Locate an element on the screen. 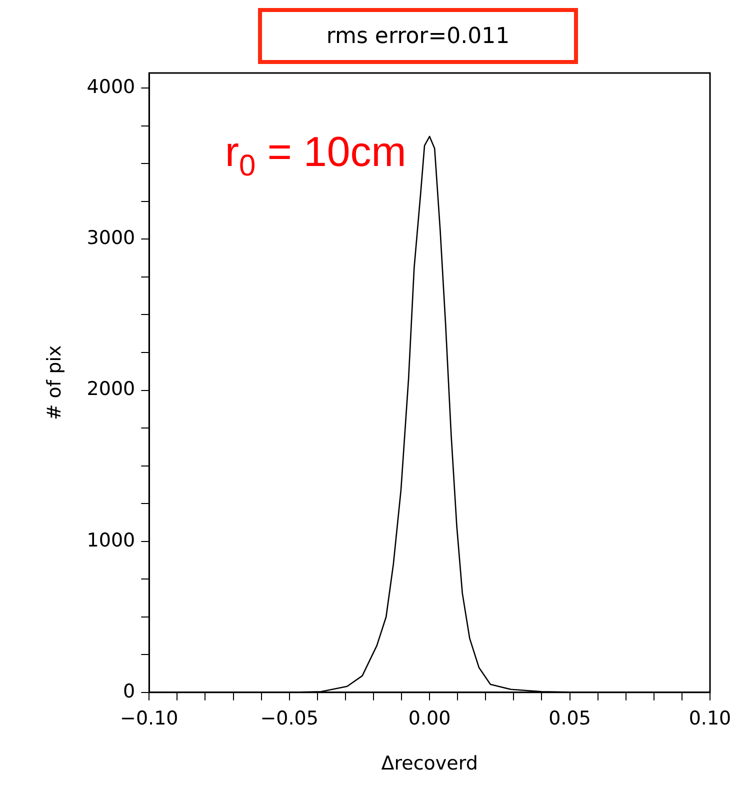 The height and width of the screenshot is (790, 742). y-tick-label: 0 is located at coordinates (129, 691).